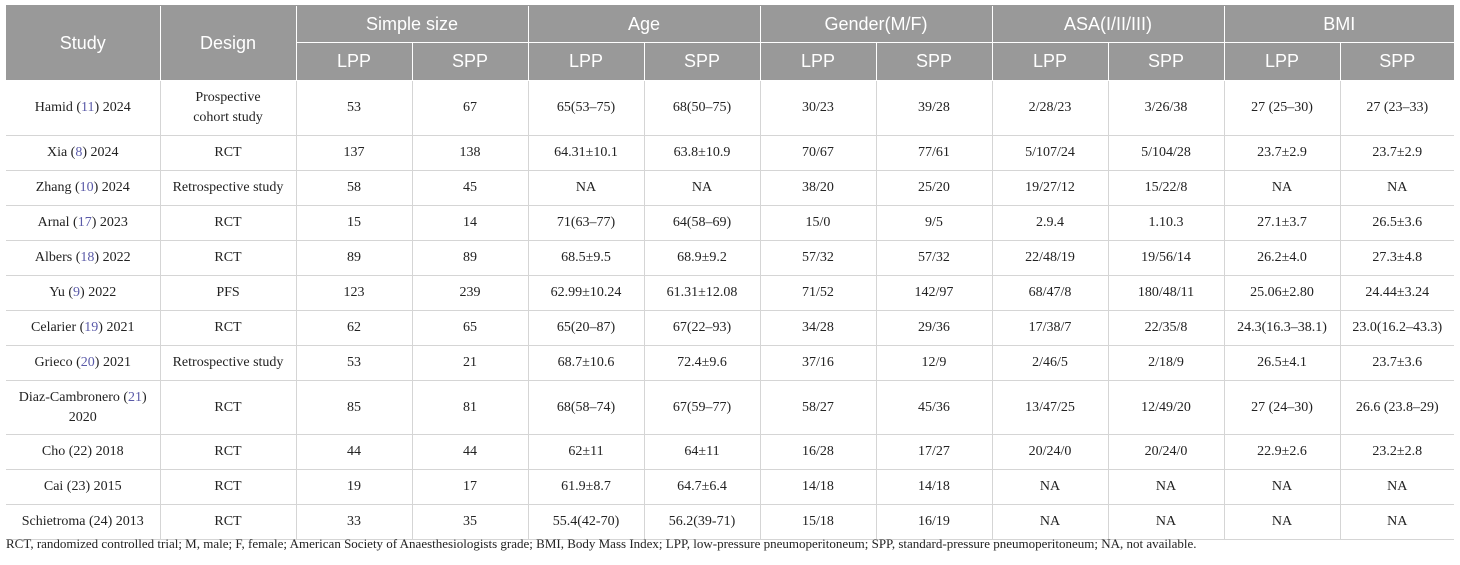  I want to click on cell-size-spp: 67, so click(470, 108).